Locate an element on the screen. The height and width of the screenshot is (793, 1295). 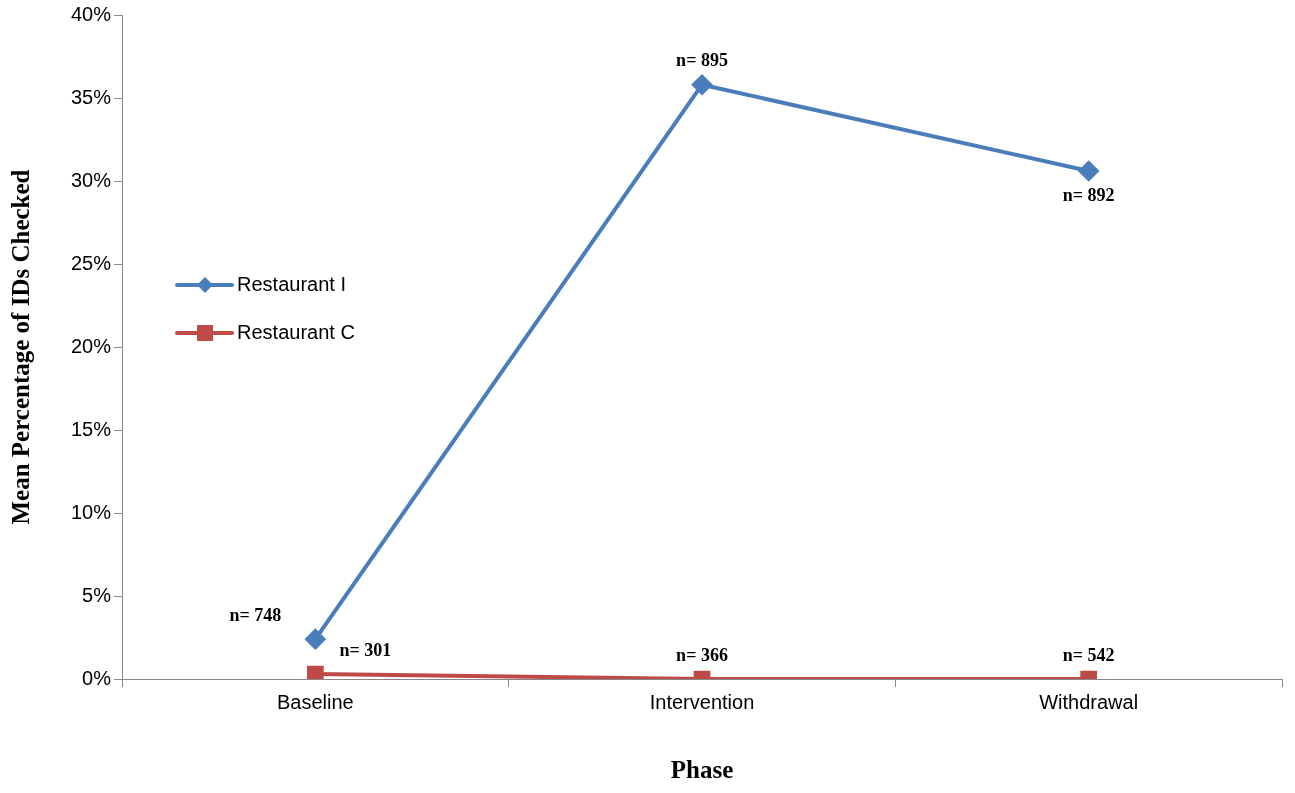
y-tick-label: 5% is located at coordinates (97, 594).